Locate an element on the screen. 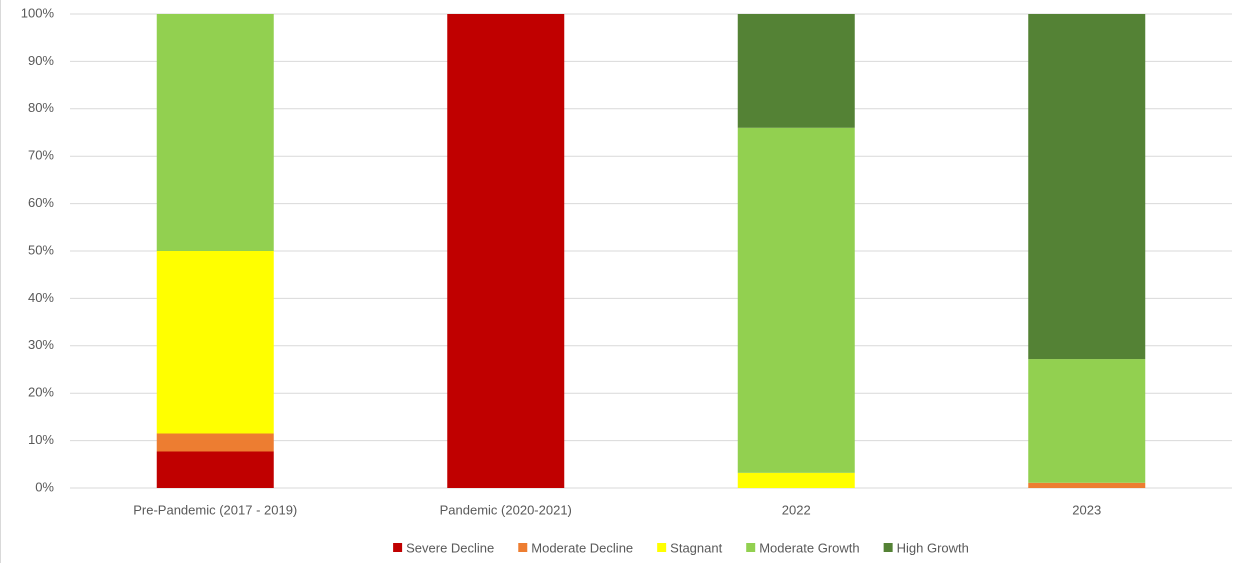  y-tick-label: 80% is located at coordinates (41, 107).